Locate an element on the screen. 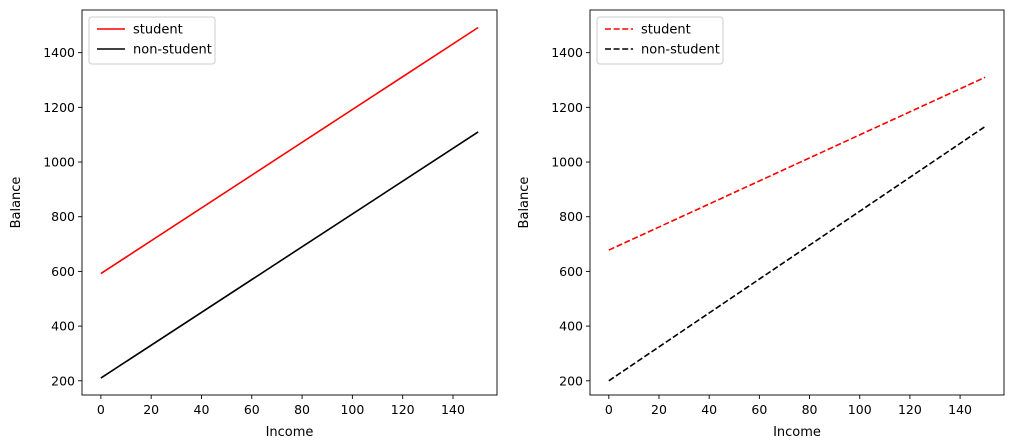 The image size is (1014, 448). legend-box is located at coordinates (660, 40).